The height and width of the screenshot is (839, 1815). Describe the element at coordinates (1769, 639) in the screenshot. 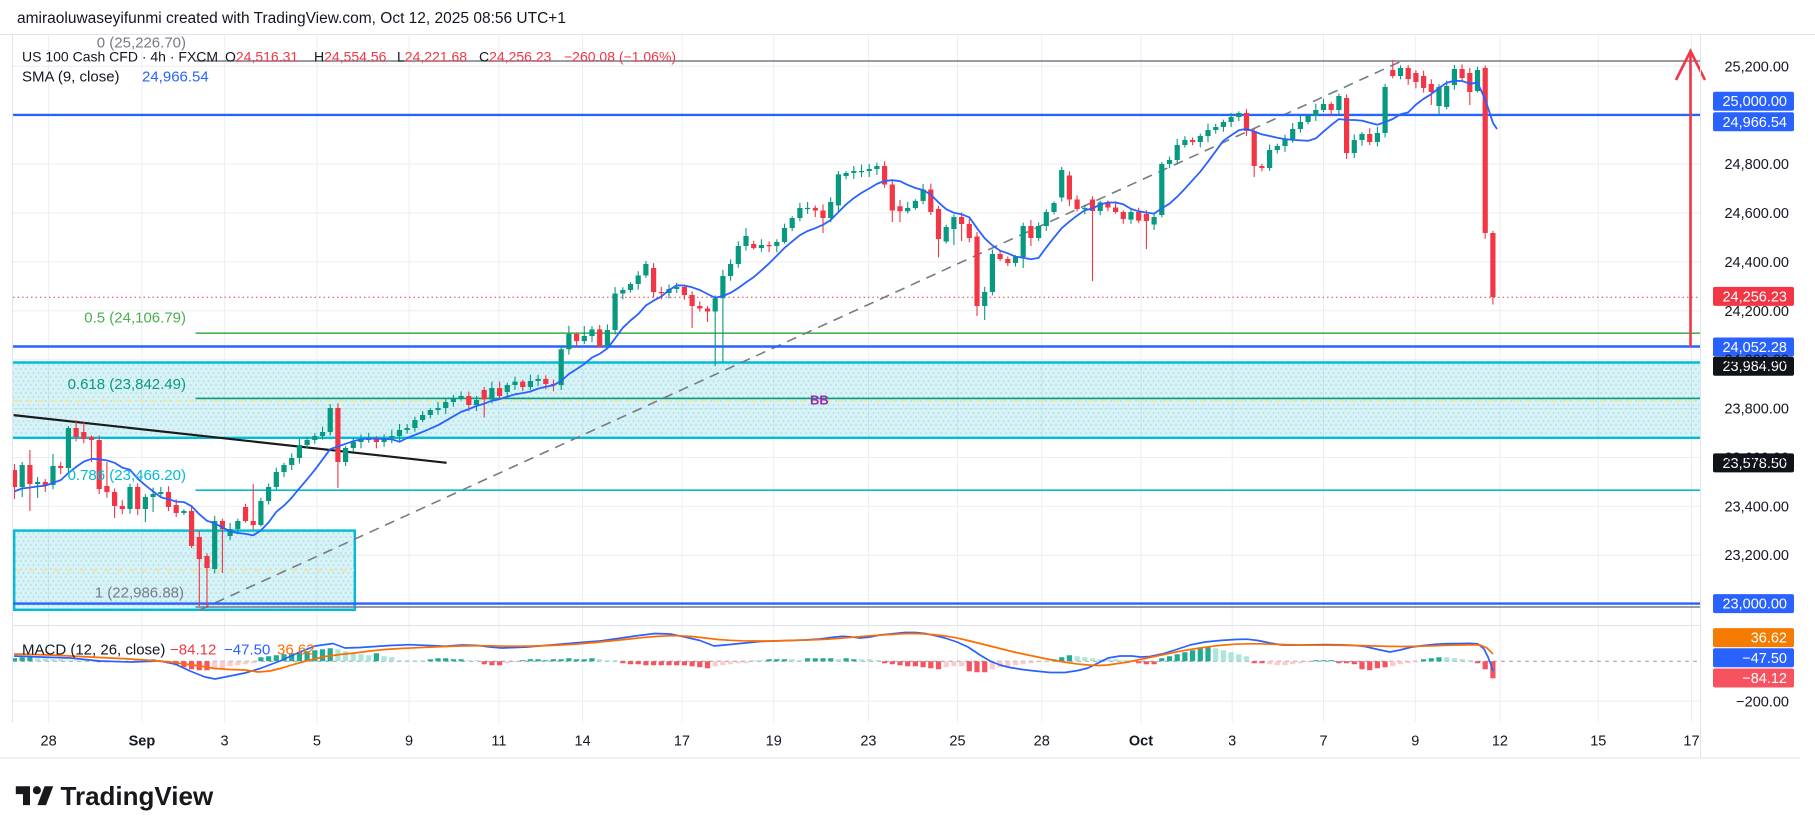

I see `svg-text: 36.62` at that location.